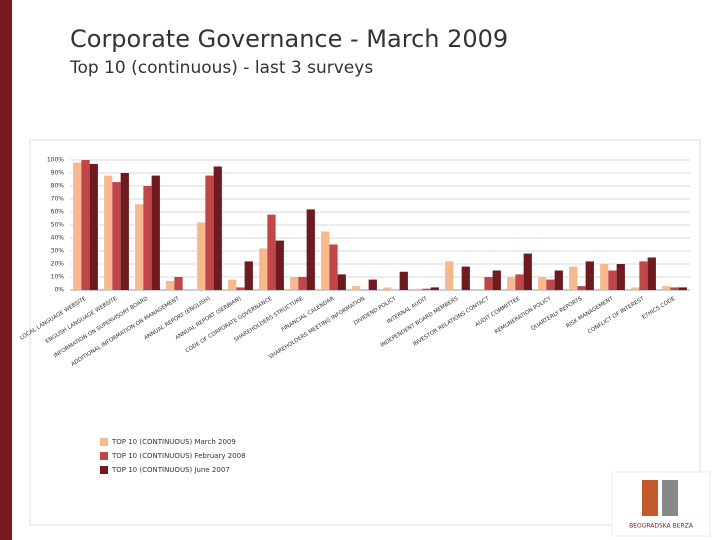 The height and width of the screenshot is (540, 720). What do you see at coordinates (58, 277) in the screenshot?
I see `y-tick-label: 10%` at bounding box center [58, 277].